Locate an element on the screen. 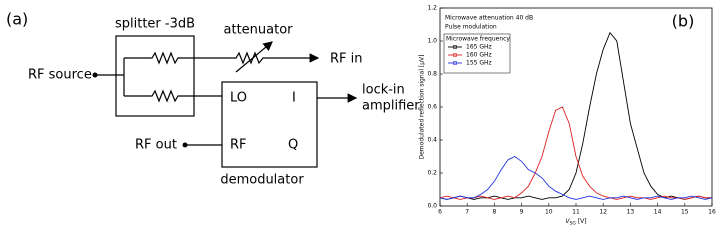 The width and height of the screenshot is (720, 240). annotation: Microwave attenuation 40 dB is located at coordinates (489, 18).